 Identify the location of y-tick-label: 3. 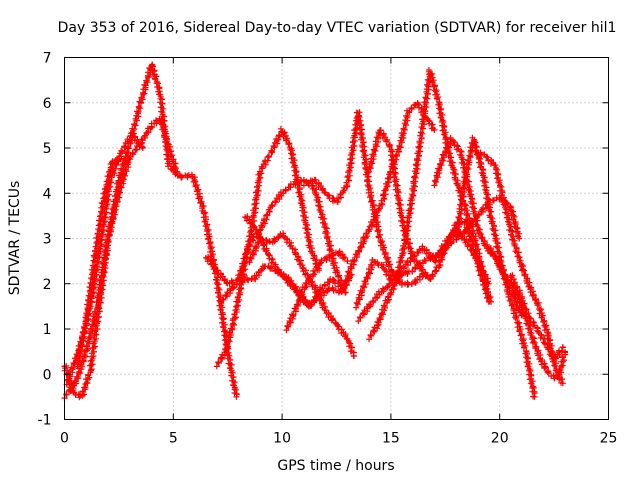
(47, 240).